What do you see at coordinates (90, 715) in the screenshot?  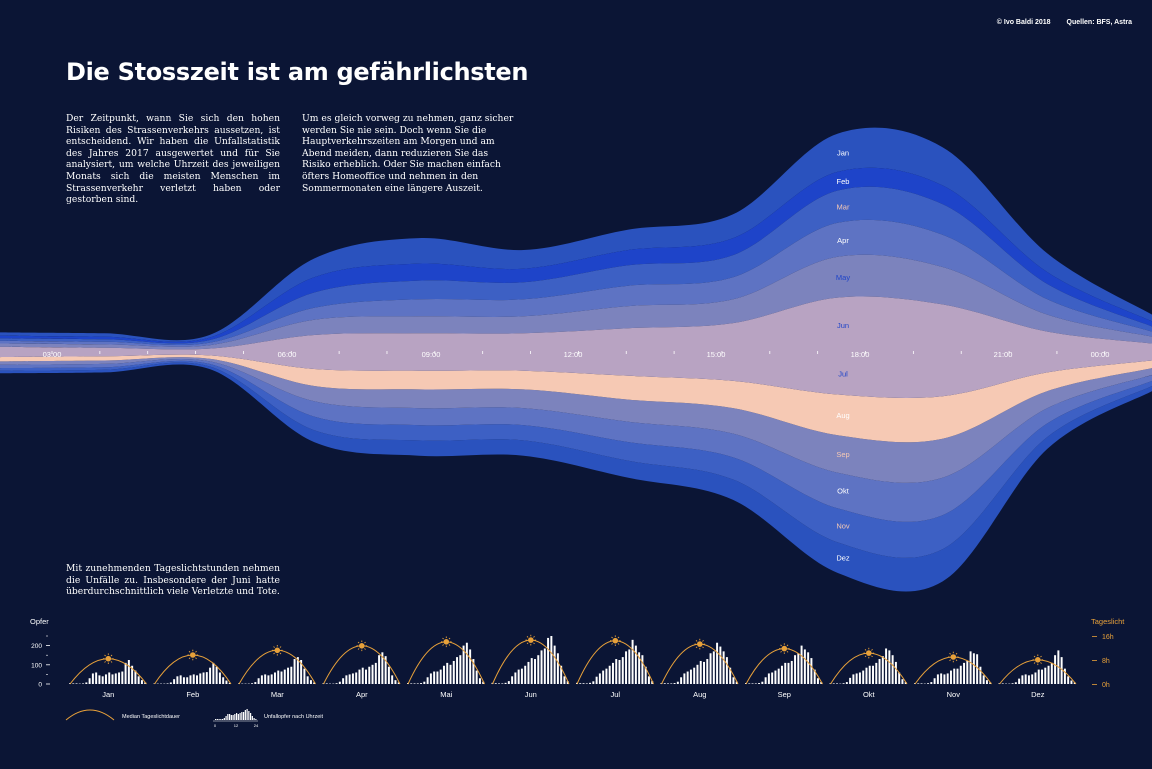 I see `legend-daylight-swatch` at bounding box center [90, 715].